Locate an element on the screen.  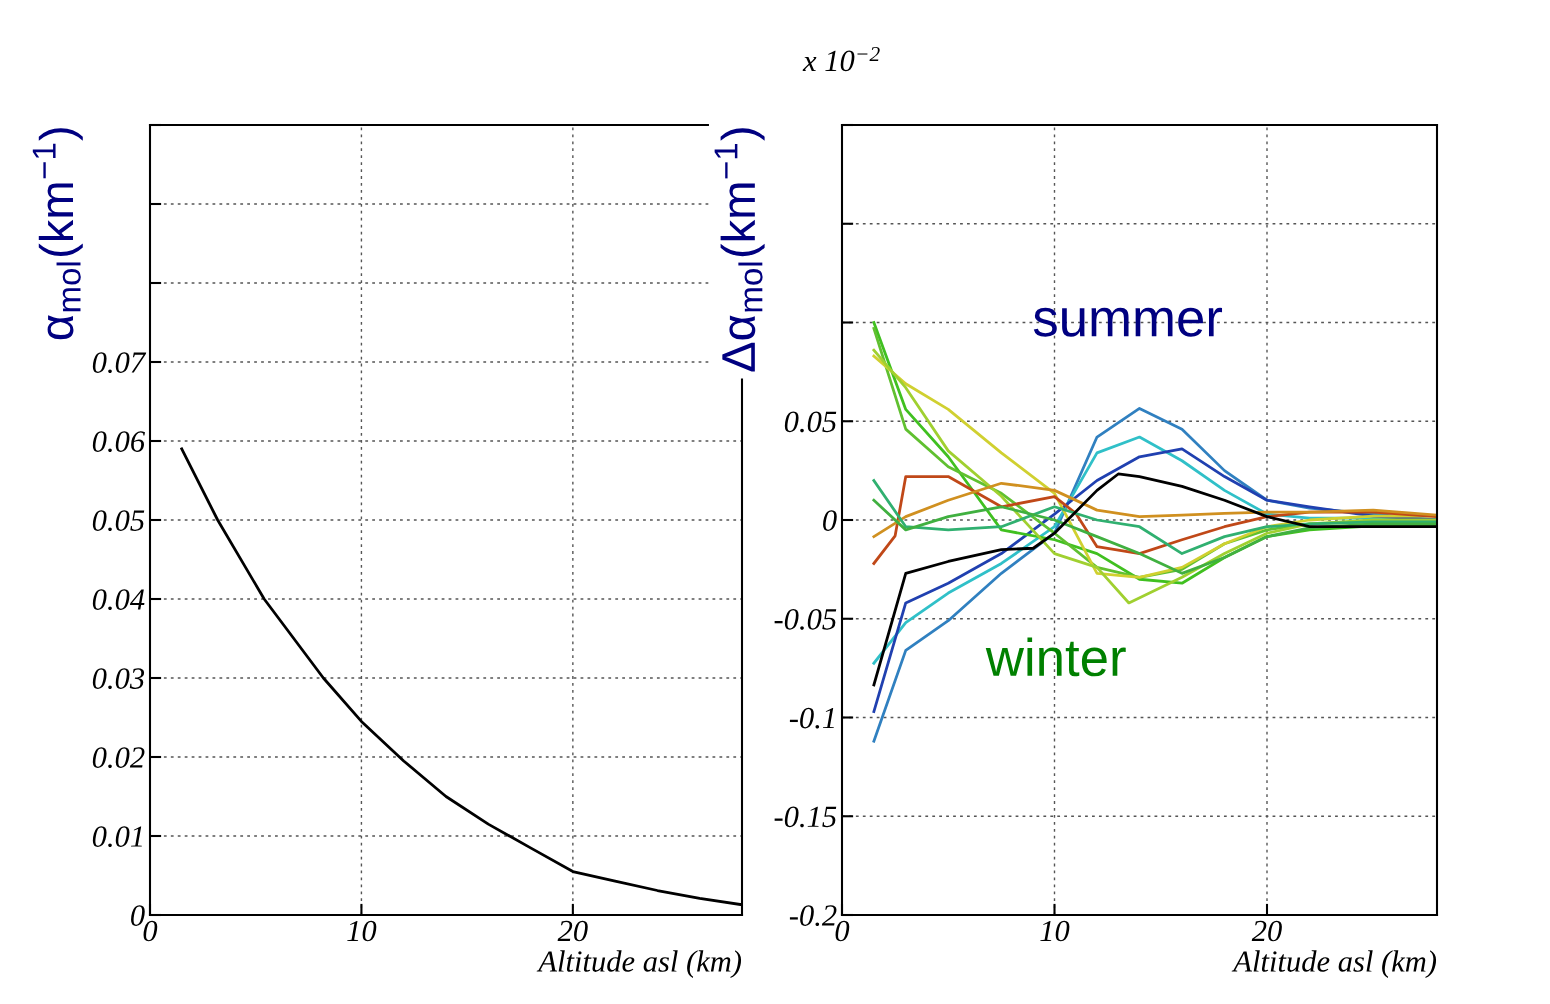
y-tick-label: 0.03 is located at coordinates (118, 679).